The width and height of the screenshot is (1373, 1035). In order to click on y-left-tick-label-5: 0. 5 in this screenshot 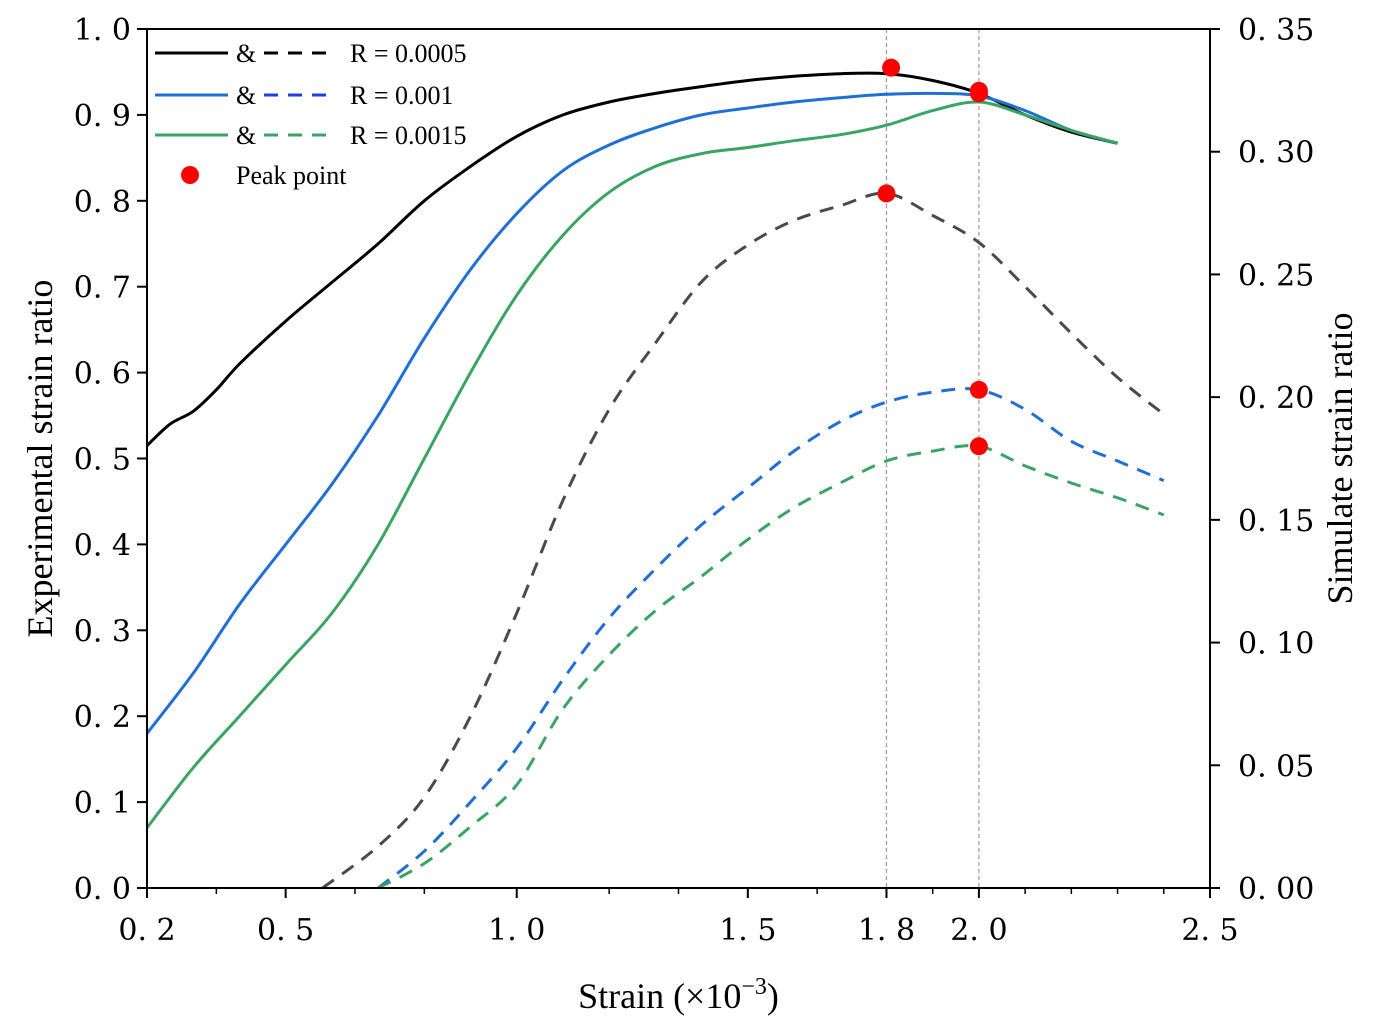, I will do `click(102, 460)`.